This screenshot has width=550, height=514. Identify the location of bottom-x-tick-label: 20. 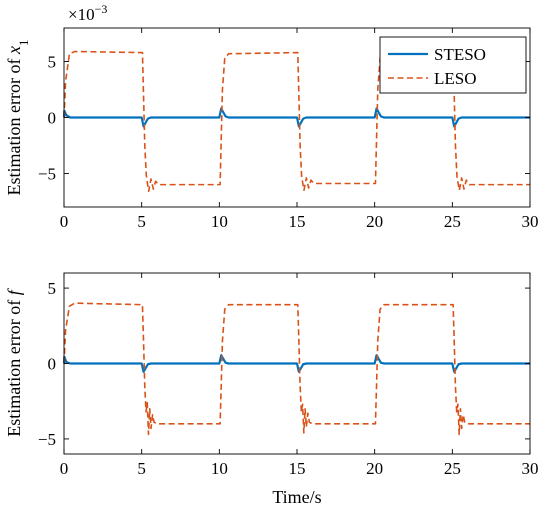
(374, 468).